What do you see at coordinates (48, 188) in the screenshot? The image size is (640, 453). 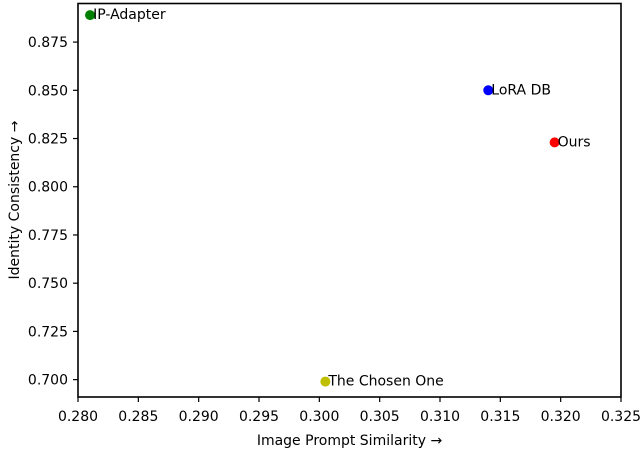 I see `y-tick-label: 0.800` at bounding box center [48, 188].